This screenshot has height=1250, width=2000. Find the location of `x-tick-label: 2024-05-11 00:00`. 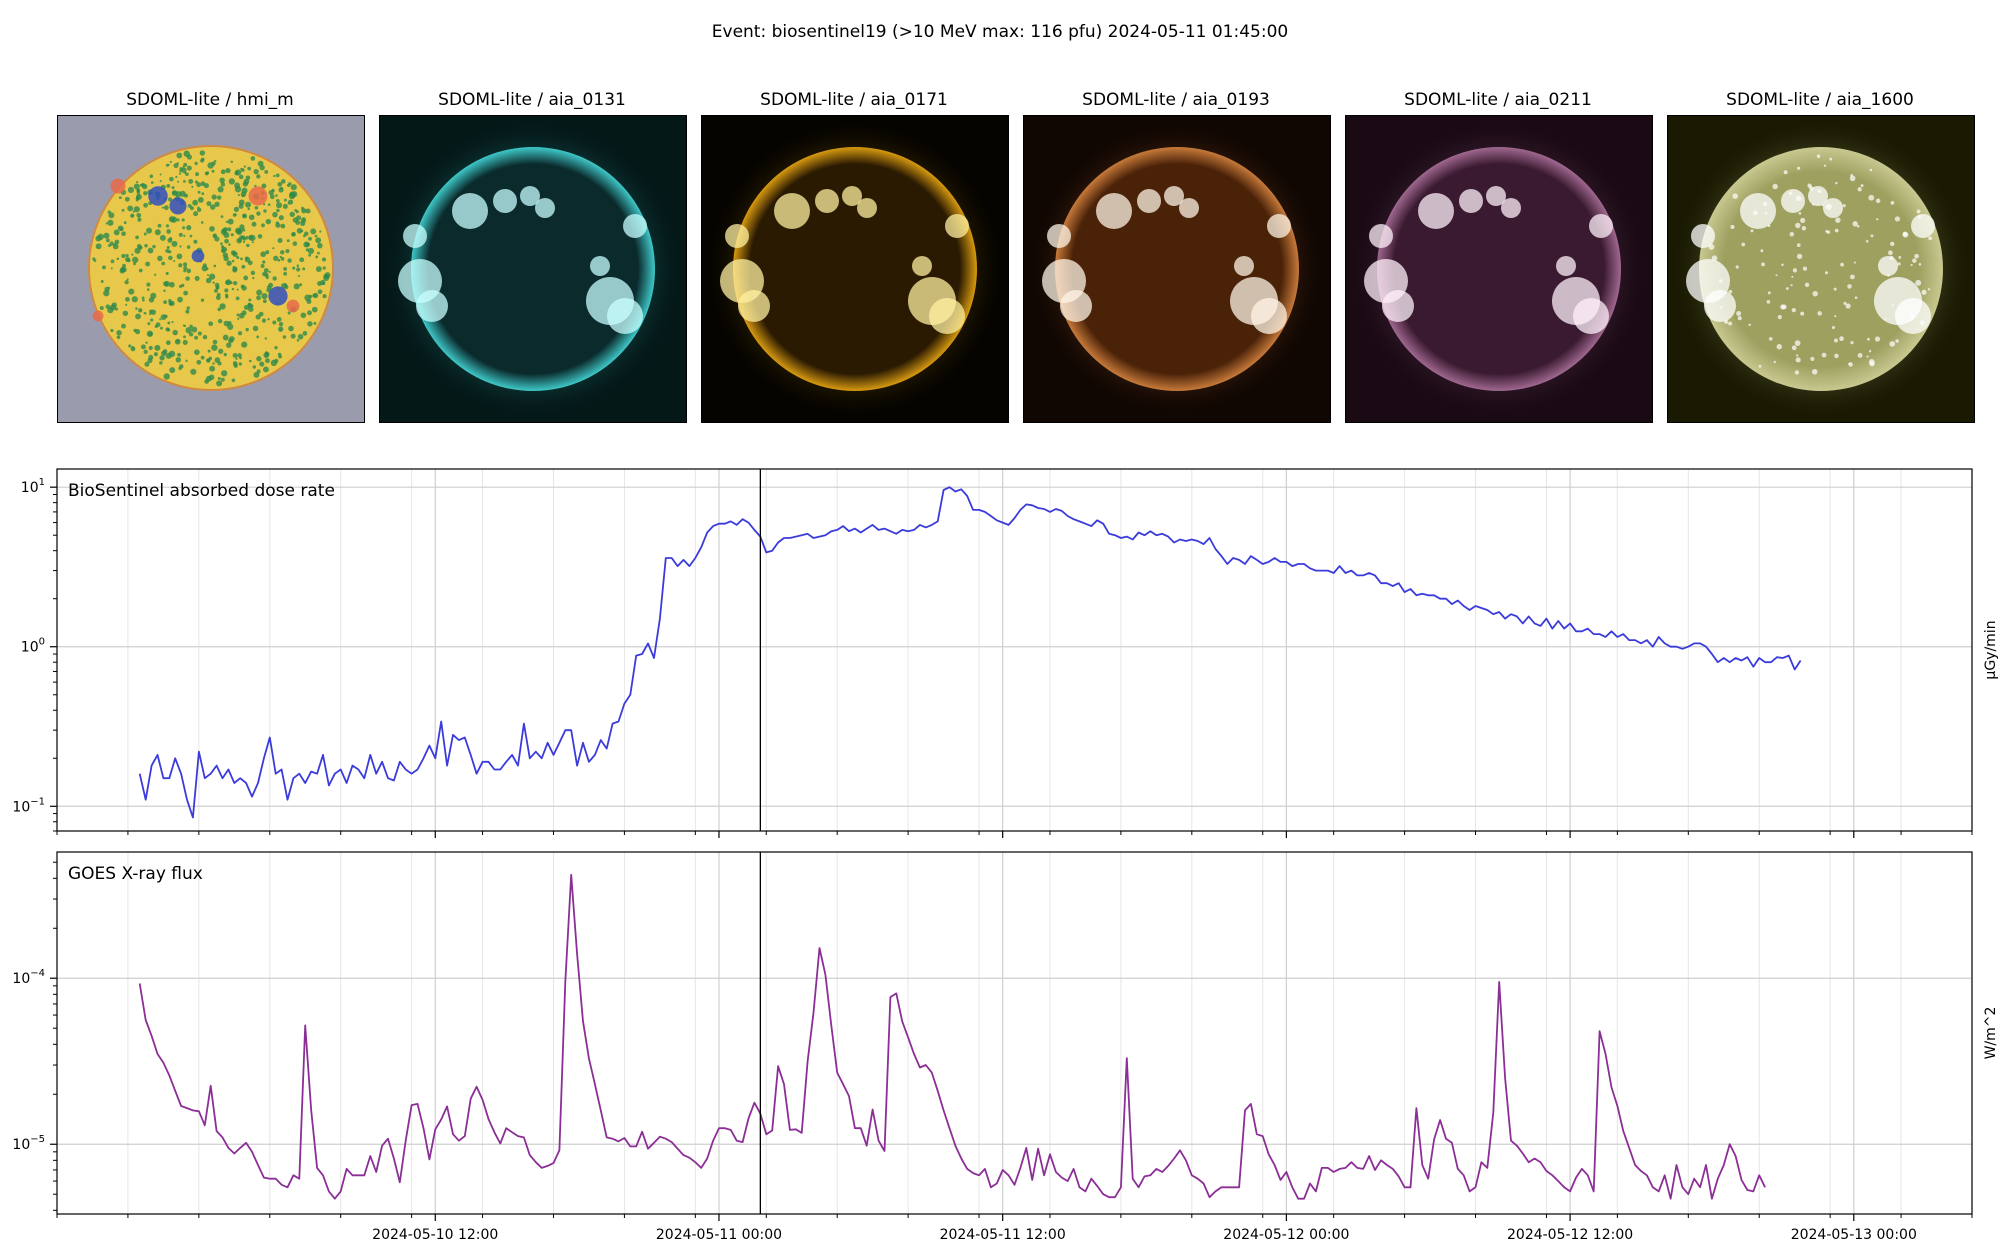

x-tick-label: 2024-05-11 00:00 is located at coordinates (719, 1235).